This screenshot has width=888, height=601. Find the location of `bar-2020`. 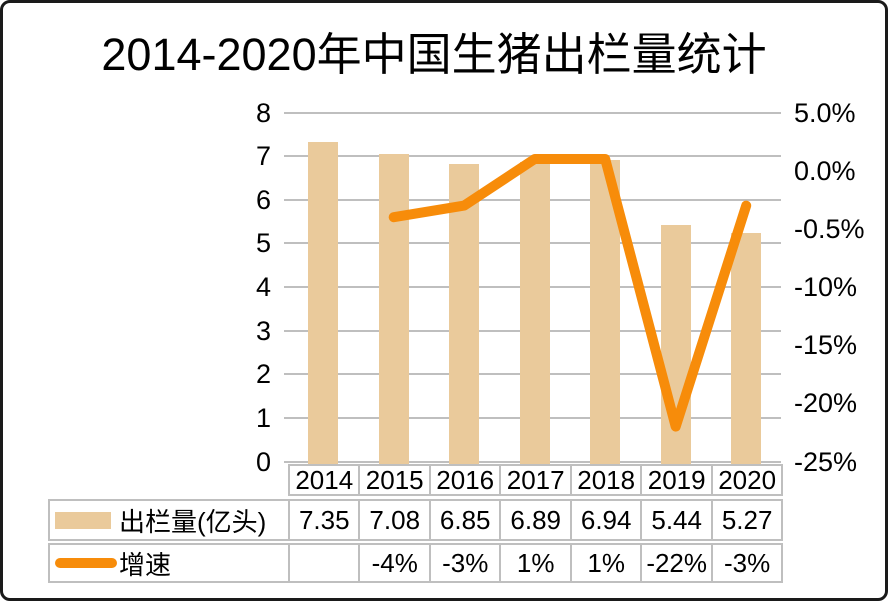

bar-2020 is located at coordinates (746, 348).